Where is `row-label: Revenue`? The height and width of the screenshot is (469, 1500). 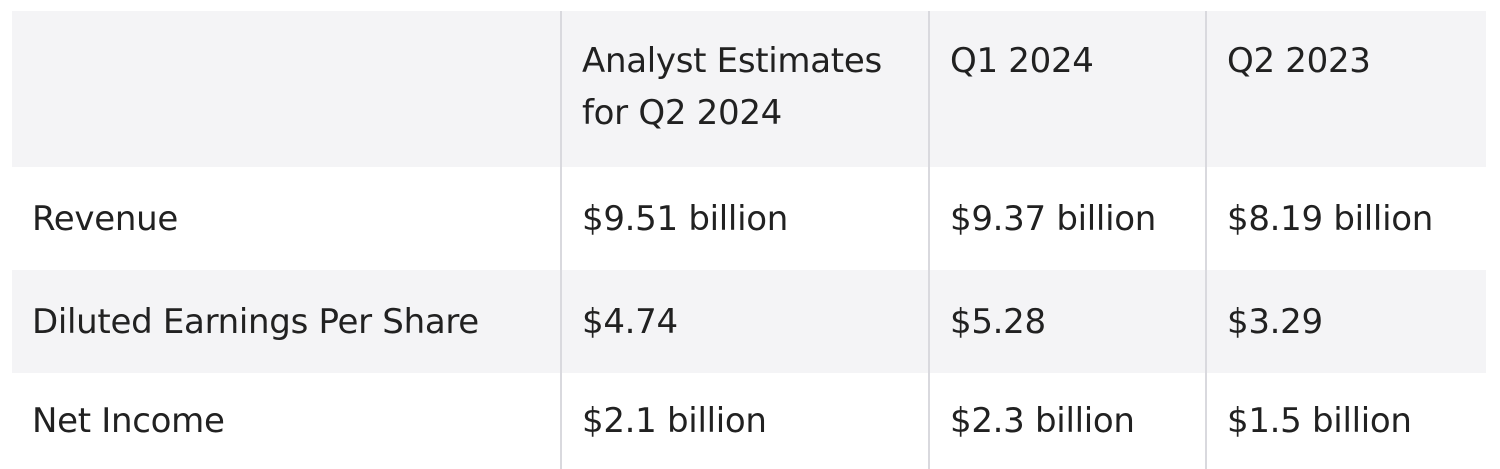
row-label: Revenue is located at coordinates (105, 218).